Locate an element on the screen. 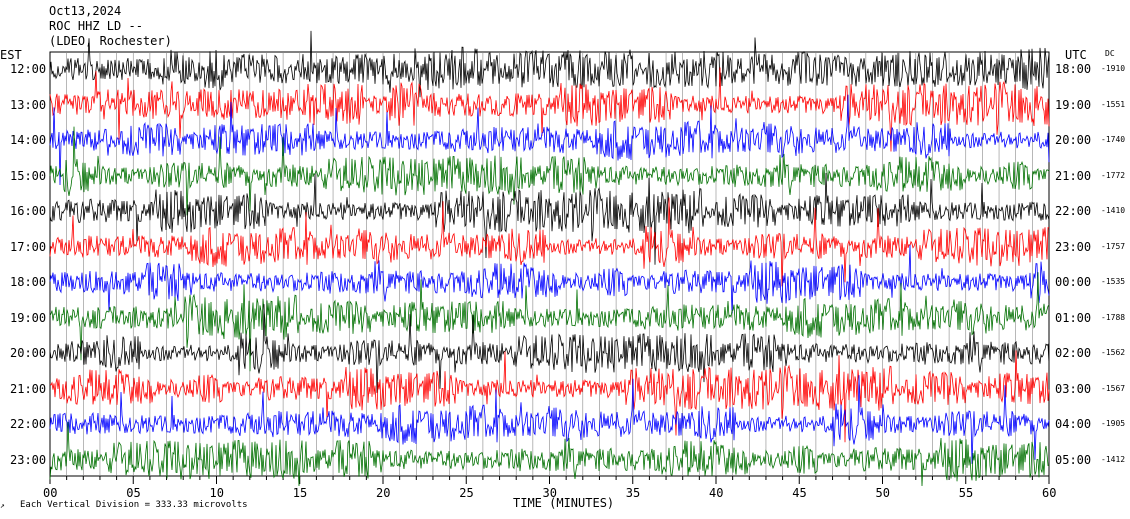 This screenshot has width=1130, height=519. row-label-utc: 04:00 is located at coordinates (1073, 424).